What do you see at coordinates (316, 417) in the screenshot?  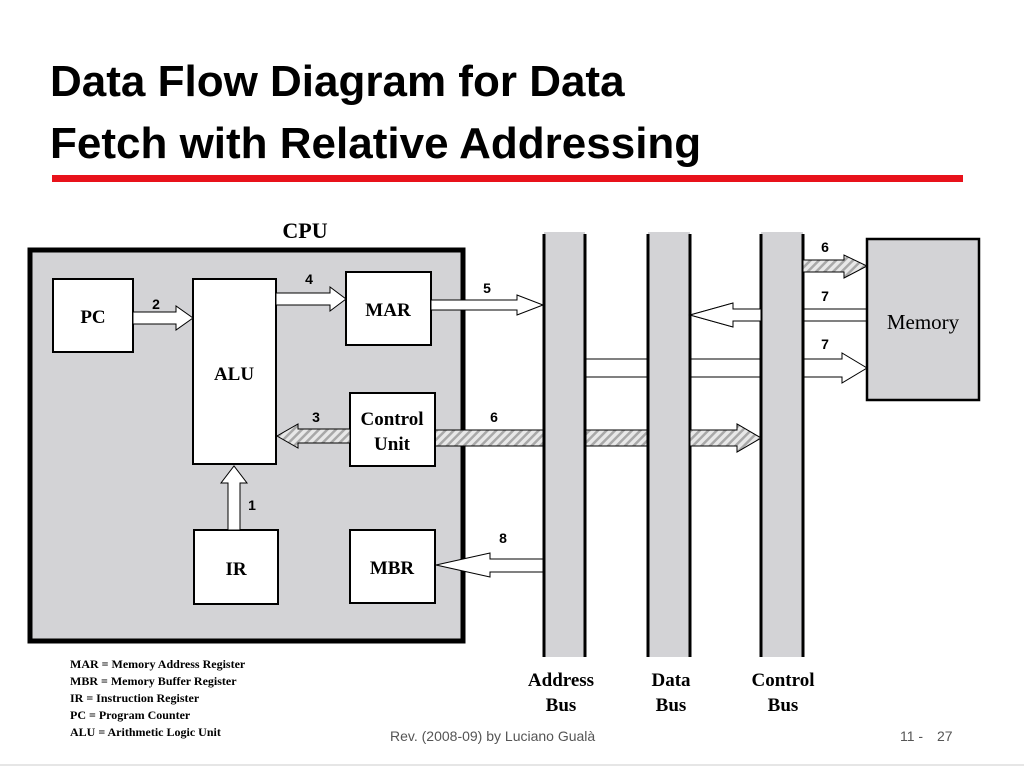 I see `step-3-label: 3` at bounding box center [316, 417].